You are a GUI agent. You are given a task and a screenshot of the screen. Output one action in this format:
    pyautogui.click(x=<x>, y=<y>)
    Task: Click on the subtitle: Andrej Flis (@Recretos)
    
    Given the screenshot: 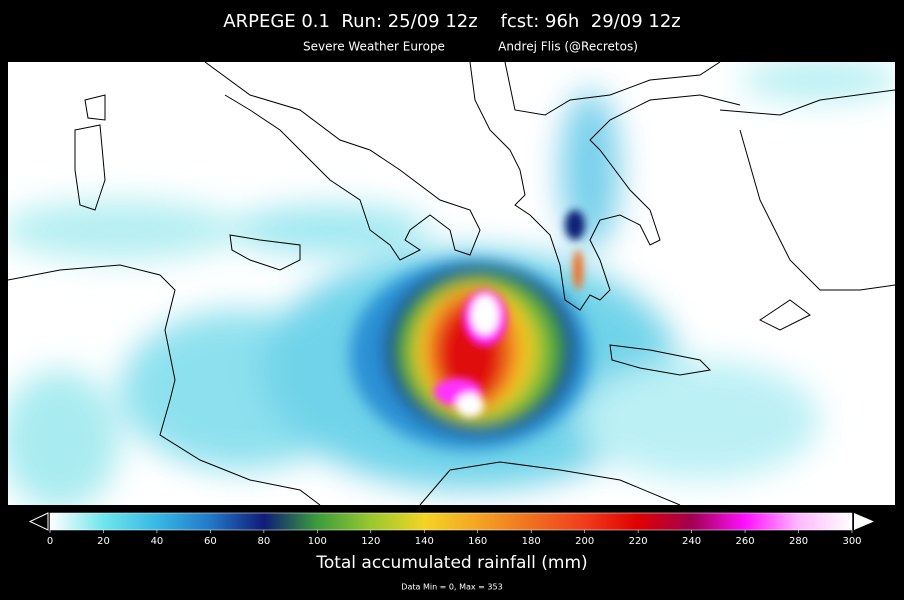 What is the action you would take?
    pyautogui.click(x=568, y=47)
    